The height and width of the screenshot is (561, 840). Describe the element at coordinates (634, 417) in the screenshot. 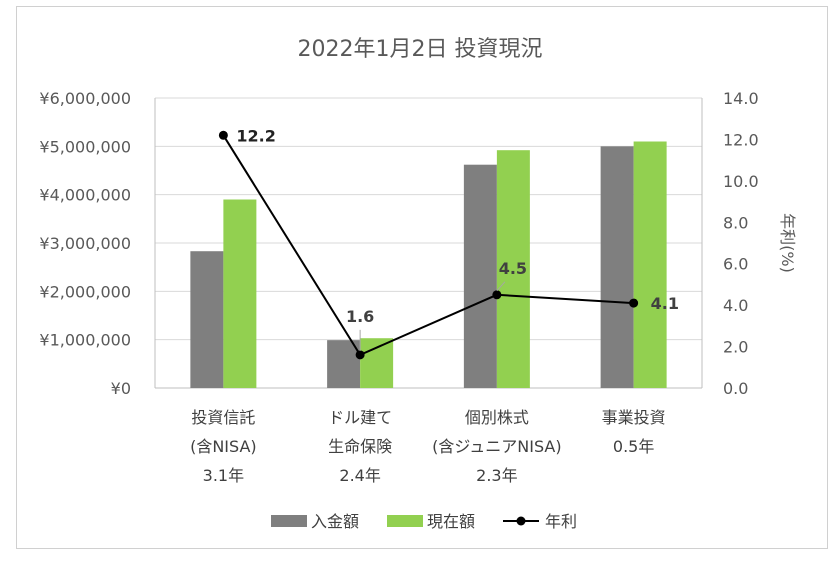

I see `category-label: 事業投資` at that location.